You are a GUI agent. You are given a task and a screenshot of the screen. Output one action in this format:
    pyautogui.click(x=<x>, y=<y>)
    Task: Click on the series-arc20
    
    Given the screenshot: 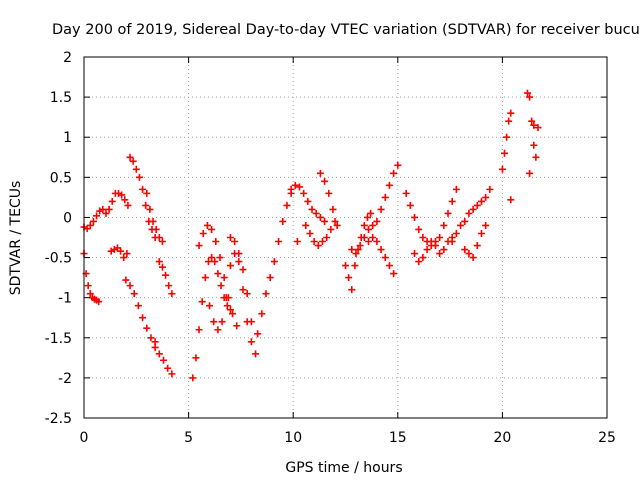 What is the action you would take?
    pyautogui.click(x=381, y=256)
    